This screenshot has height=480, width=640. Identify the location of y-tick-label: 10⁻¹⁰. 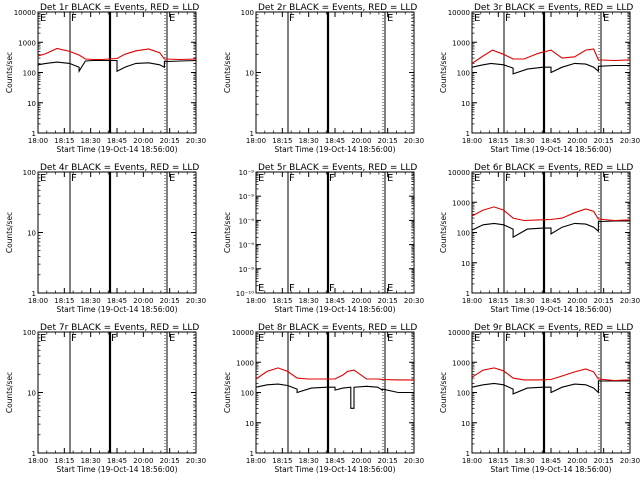
(245, 294).